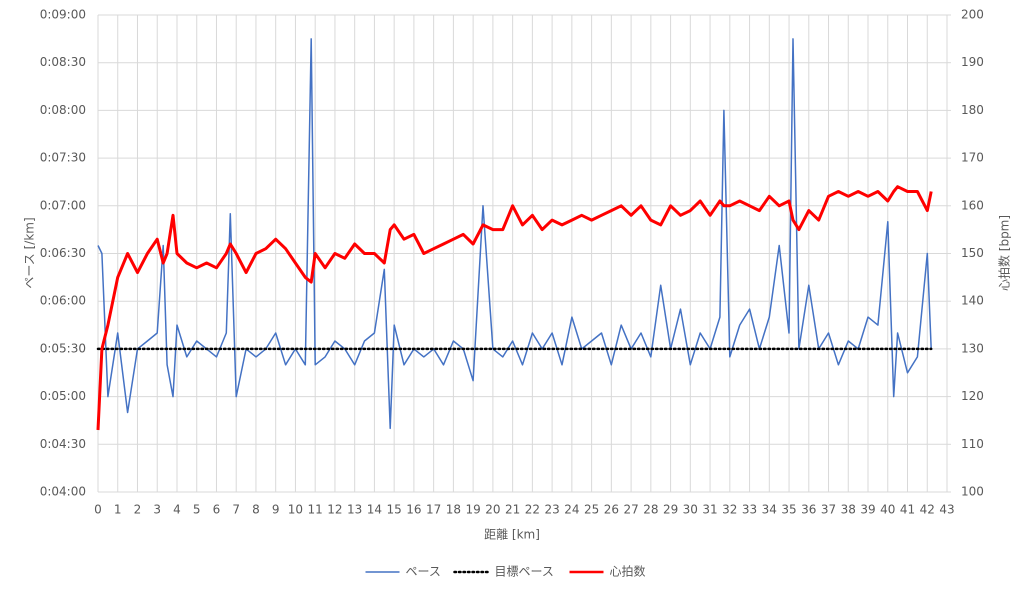 Image resolution: width=1024 pixels, height=597 pixels. I want to click on x-tick-label: 10, so click(295, 510).